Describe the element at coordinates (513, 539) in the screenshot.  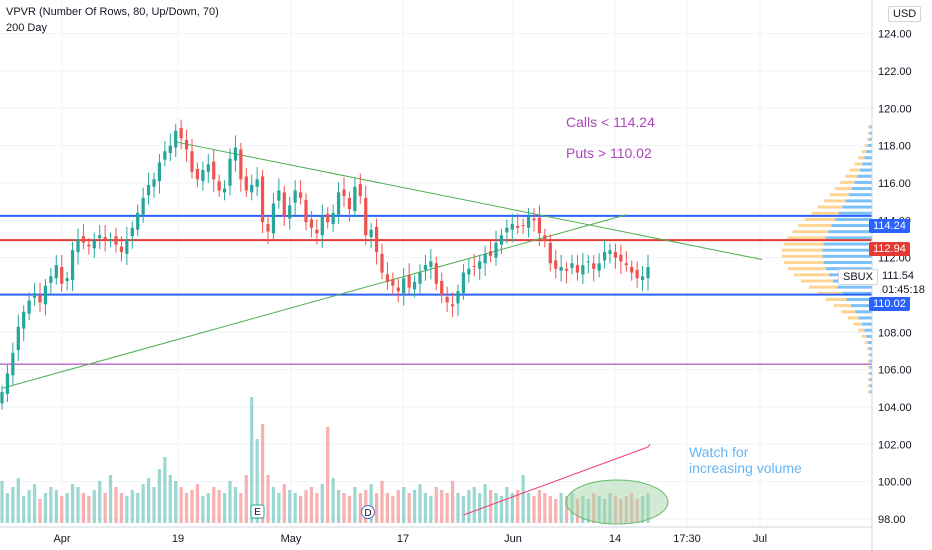
I see `x-tick-label: Jun` at that location.